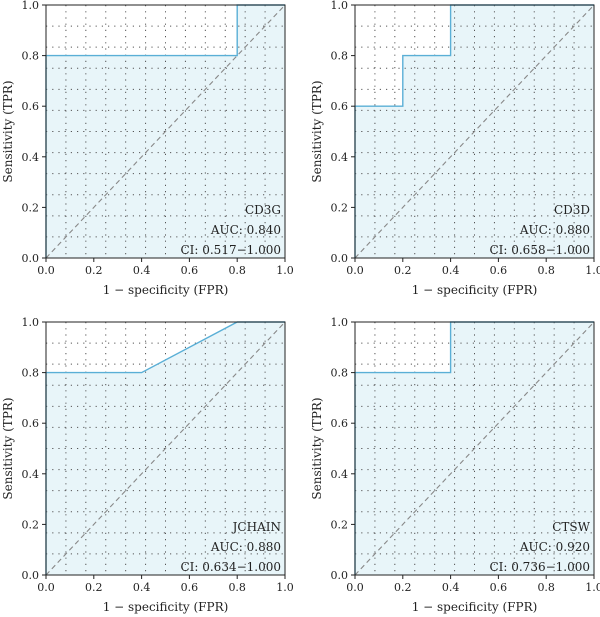  Describe the element at coordinates (572, 210) in the screenshot. I see `marker-name: CD3D` at that location.